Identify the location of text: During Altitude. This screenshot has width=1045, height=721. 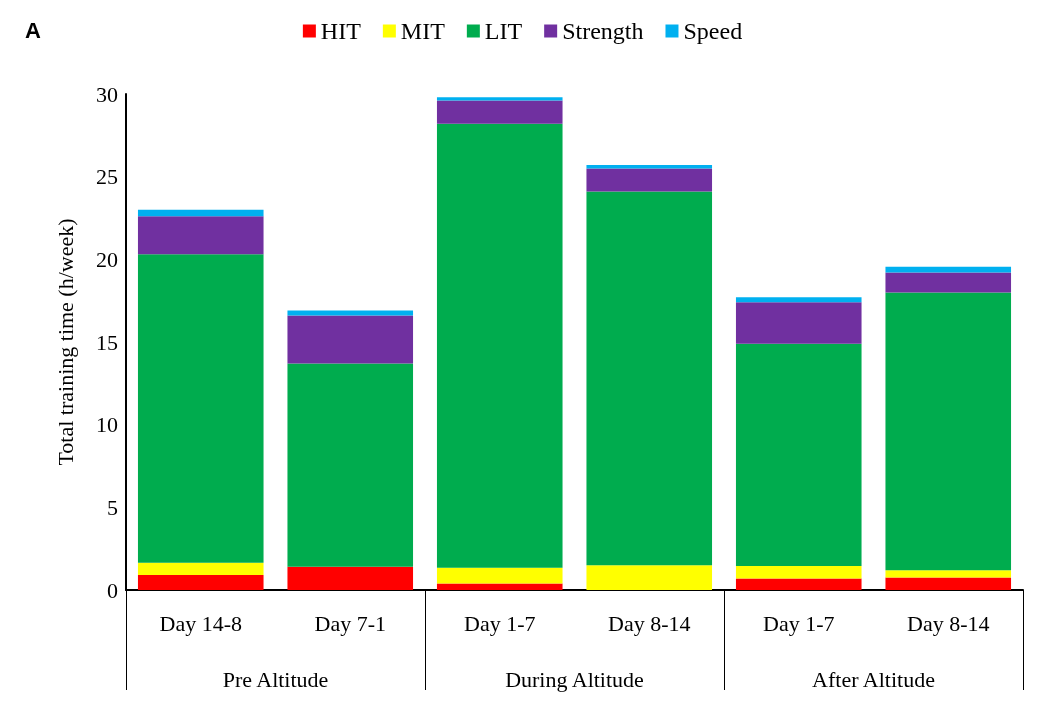
(574, 679).